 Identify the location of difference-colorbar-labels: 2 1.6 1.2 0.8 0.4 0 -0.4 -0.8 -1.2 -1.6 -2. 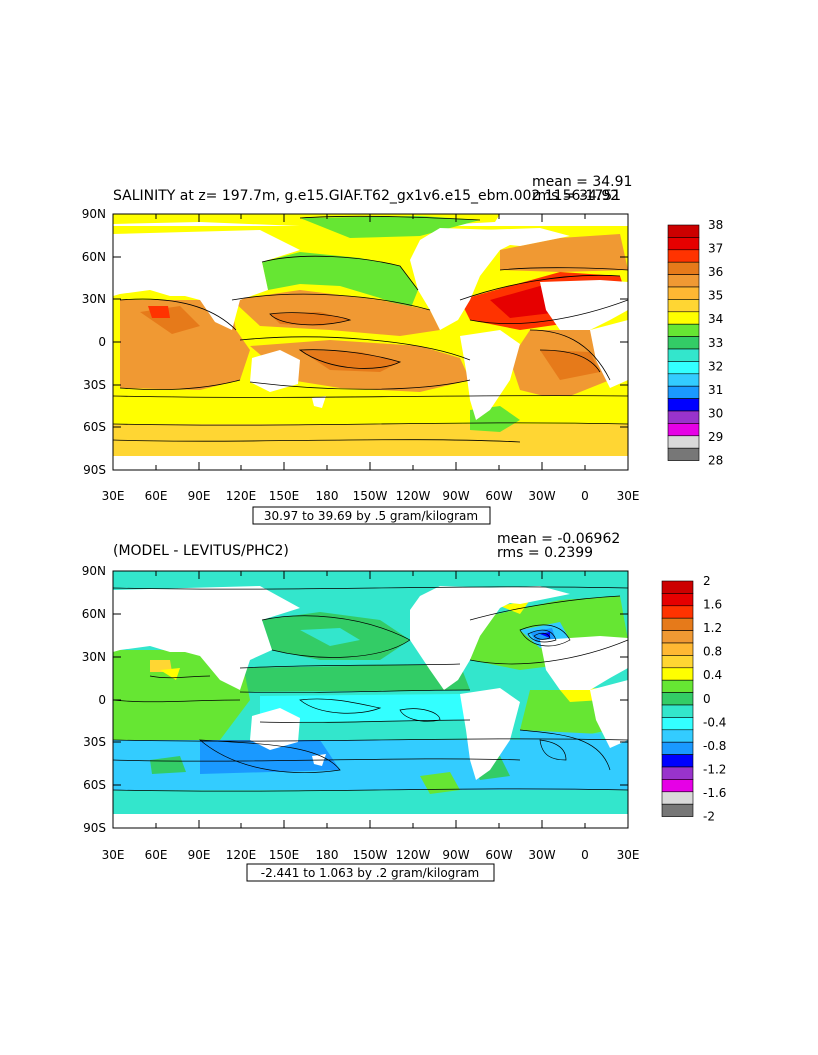
(714, 699).